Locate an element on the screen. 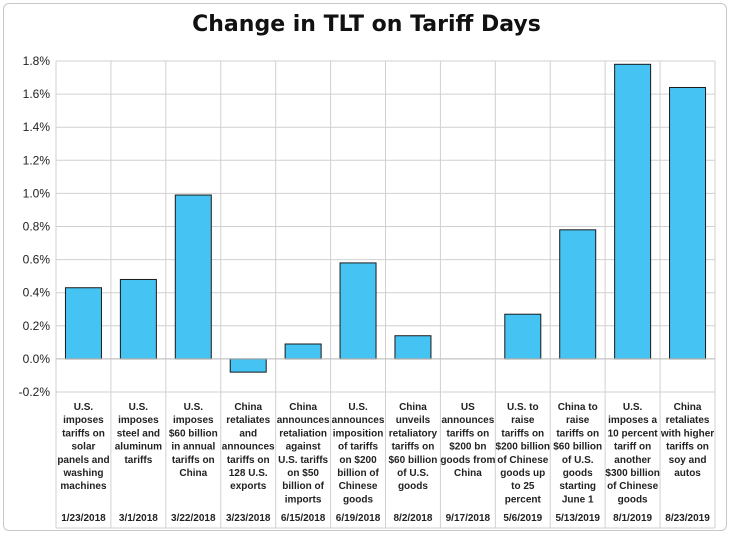 The image size is (733, 535). y-tick-label: 1.6% is located at coordinates (37, 94).